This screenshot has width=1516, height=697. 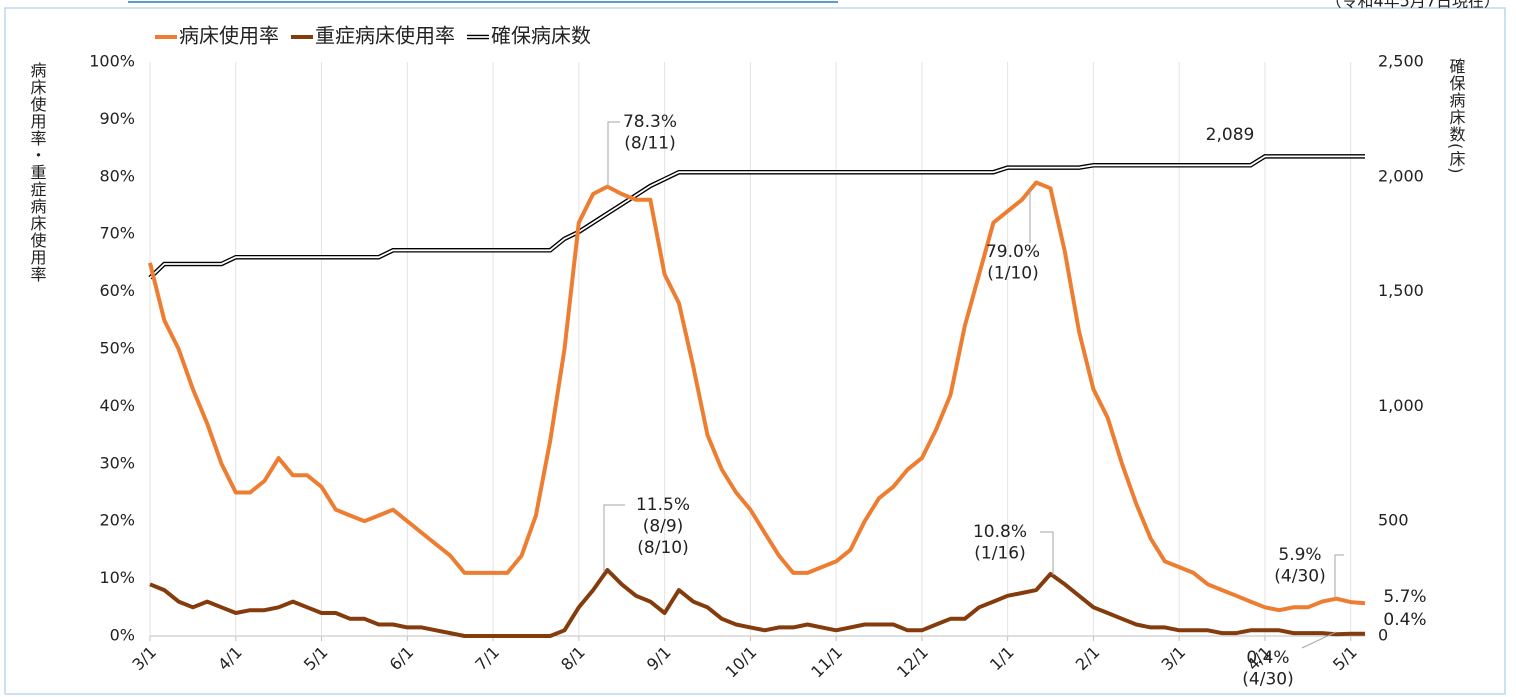 I want to click on date-note: （令和4年5月7日現在）, so click(x=1412, y=5).